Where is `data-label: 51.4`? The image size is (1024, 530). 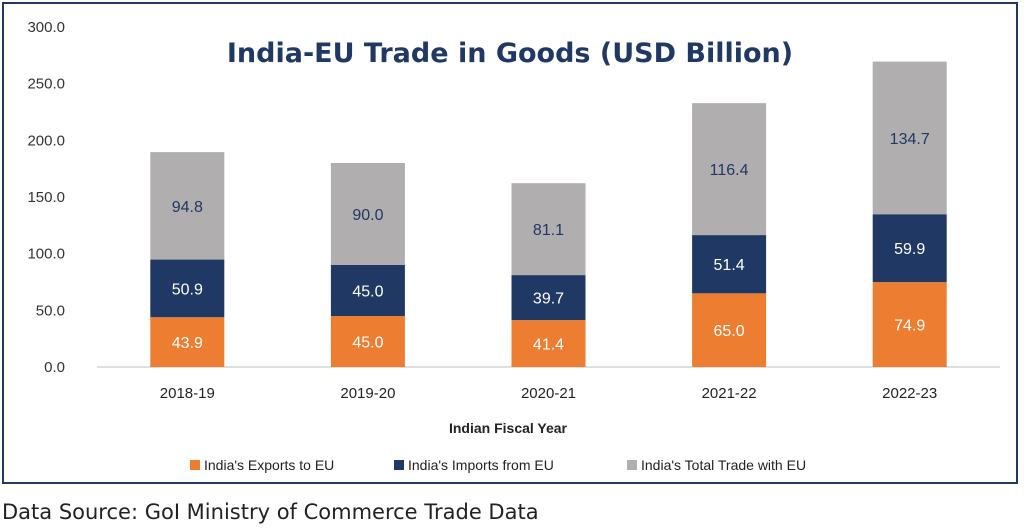
data-label: 51.4 is located at coordinates (729, 265).